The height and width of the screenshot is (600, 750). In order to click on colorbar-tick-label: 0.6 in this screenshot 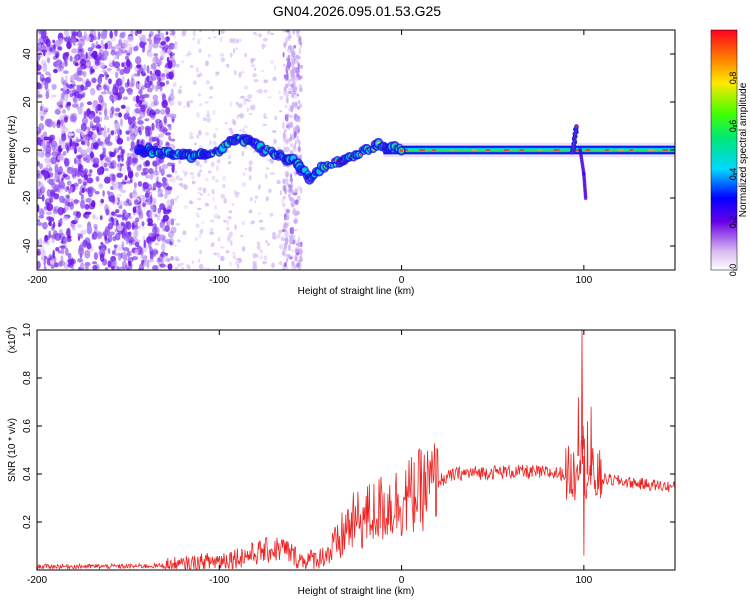, I will do `click(733, 126)`.